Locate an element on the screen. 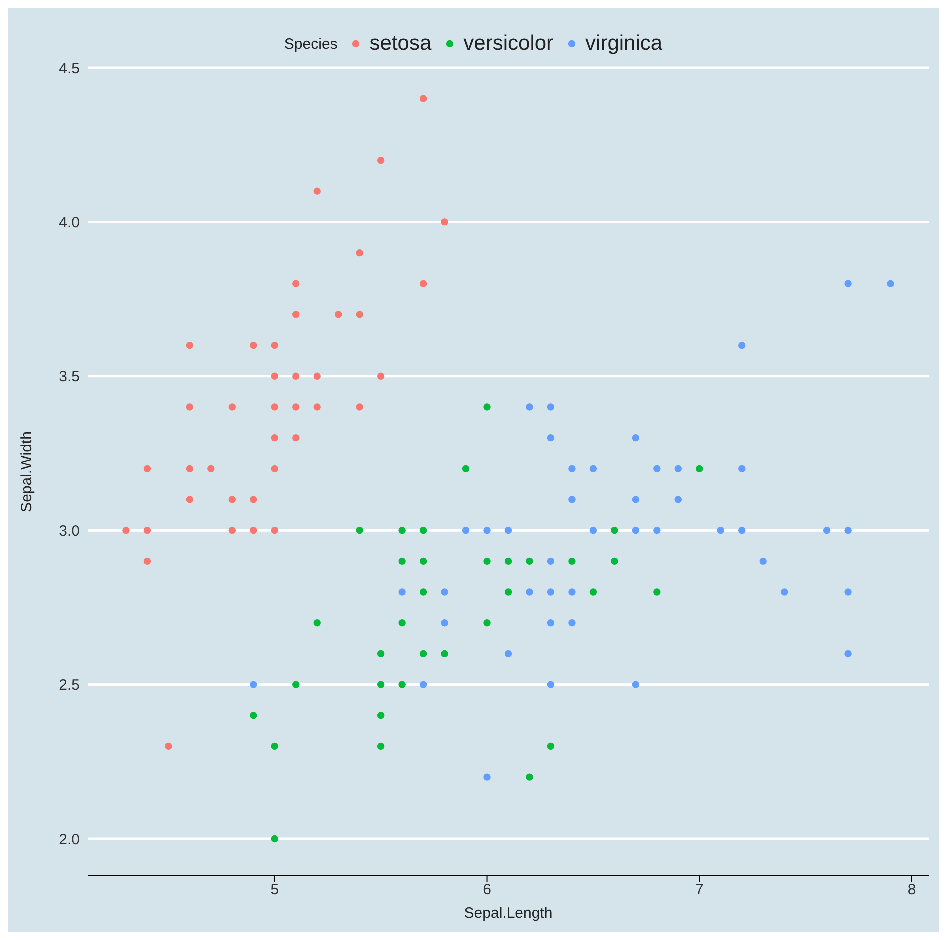 The width and height of the screenshot is (947, 940). legend-label: setosa is located at coordinates (400, 44).